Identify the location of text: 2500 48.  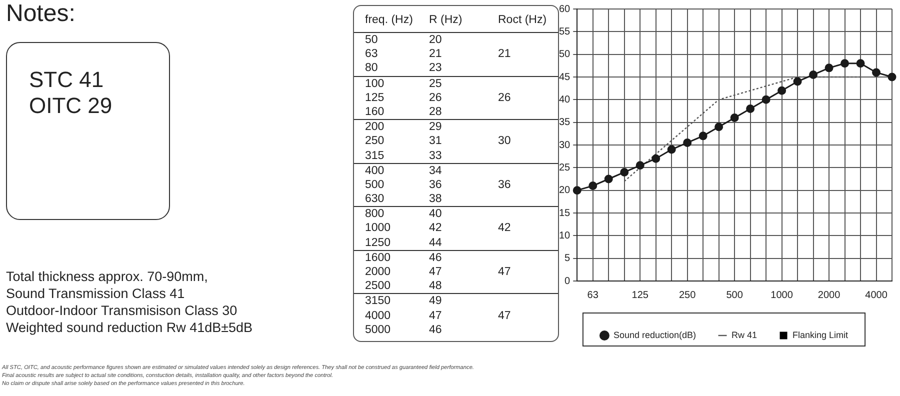
(403, 286).